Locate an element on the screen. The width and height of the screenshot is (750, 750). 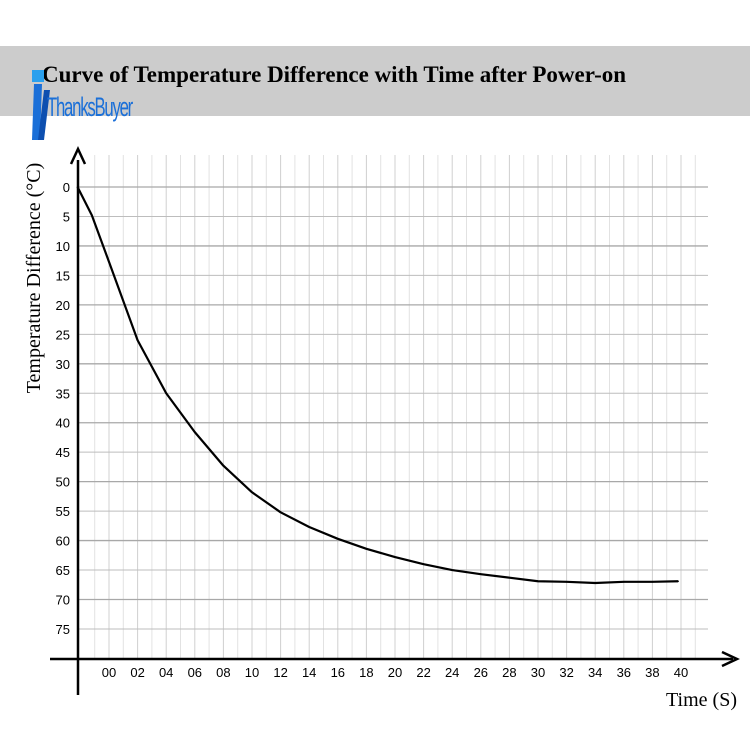
logo-text: ThanksBuyer is located at coordinates (90, 107).